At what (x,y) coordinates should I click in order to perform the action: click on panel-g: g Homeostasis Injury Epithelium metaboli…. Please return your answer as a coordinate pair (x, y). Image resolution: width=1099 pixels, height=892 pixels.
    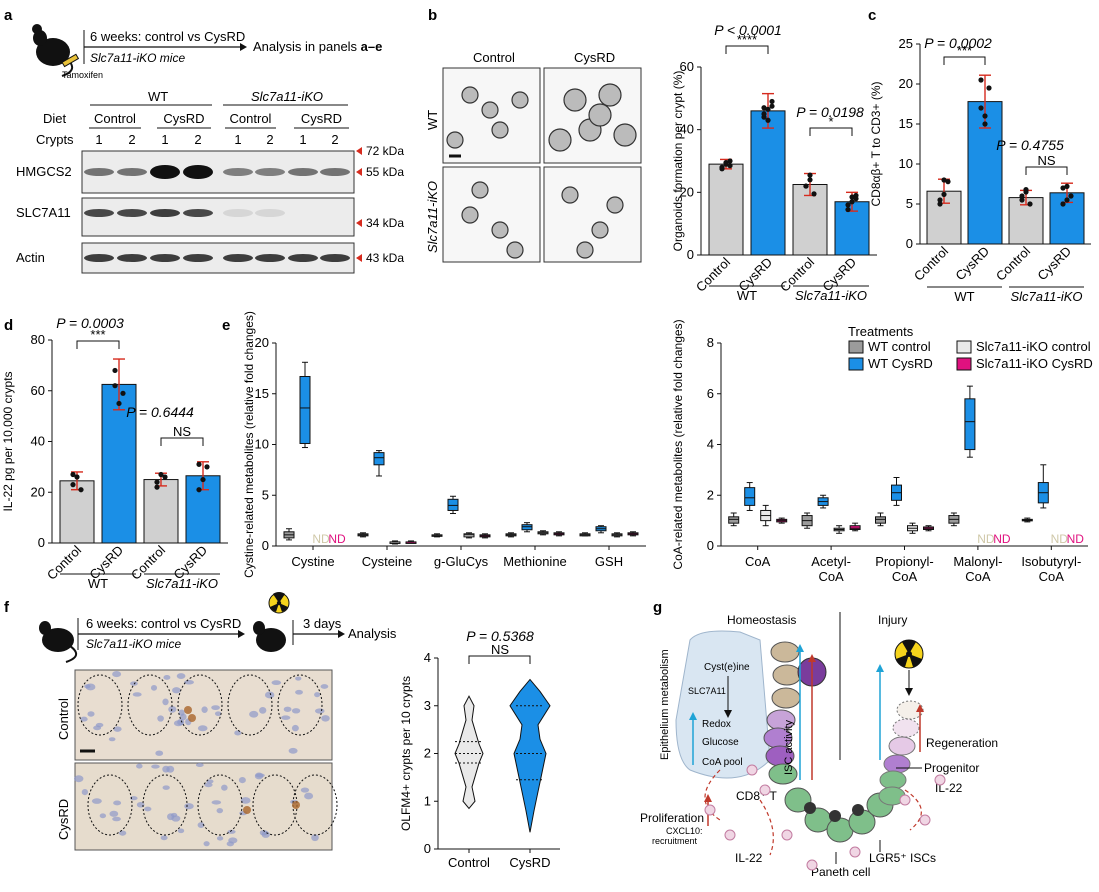
    Looking at the image, I should click on (819, 739).